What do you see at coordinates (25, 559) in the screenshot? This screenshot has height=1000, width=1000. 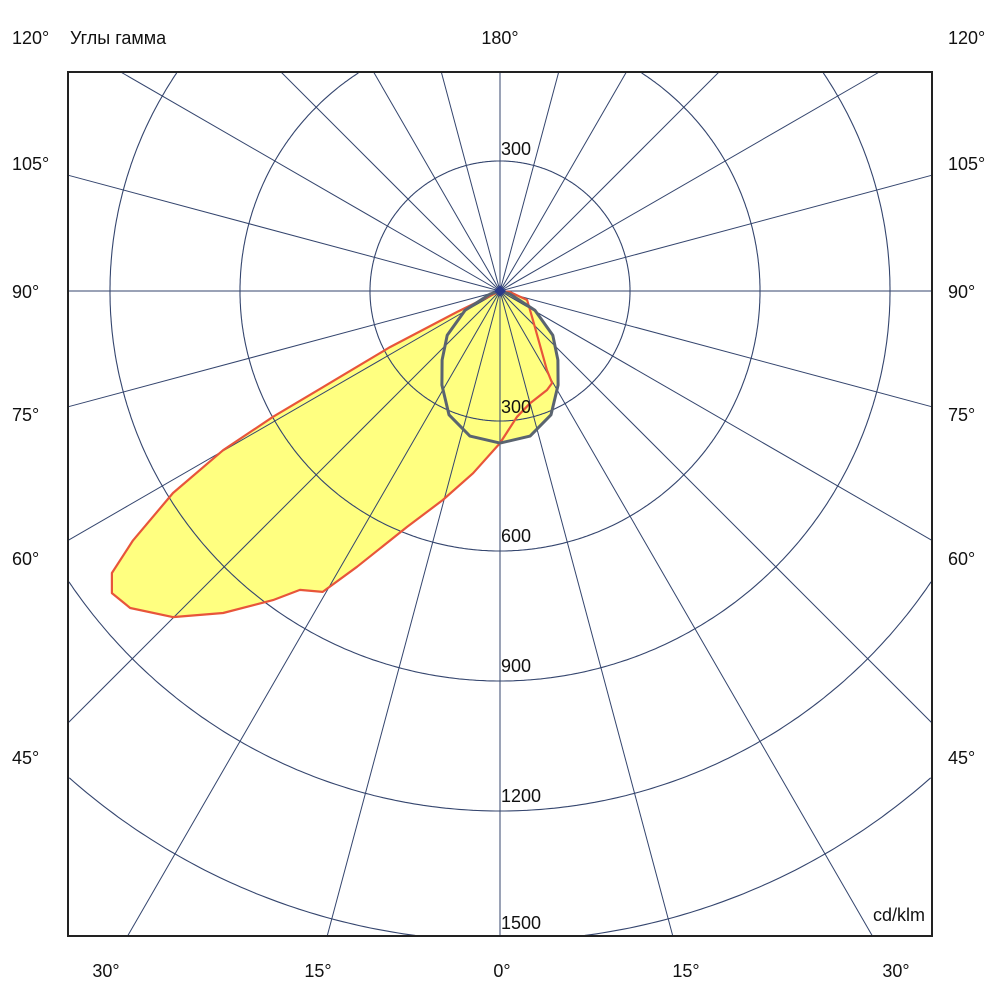 I see `angle-label-left: 60°` at bounding box center [25, 559].